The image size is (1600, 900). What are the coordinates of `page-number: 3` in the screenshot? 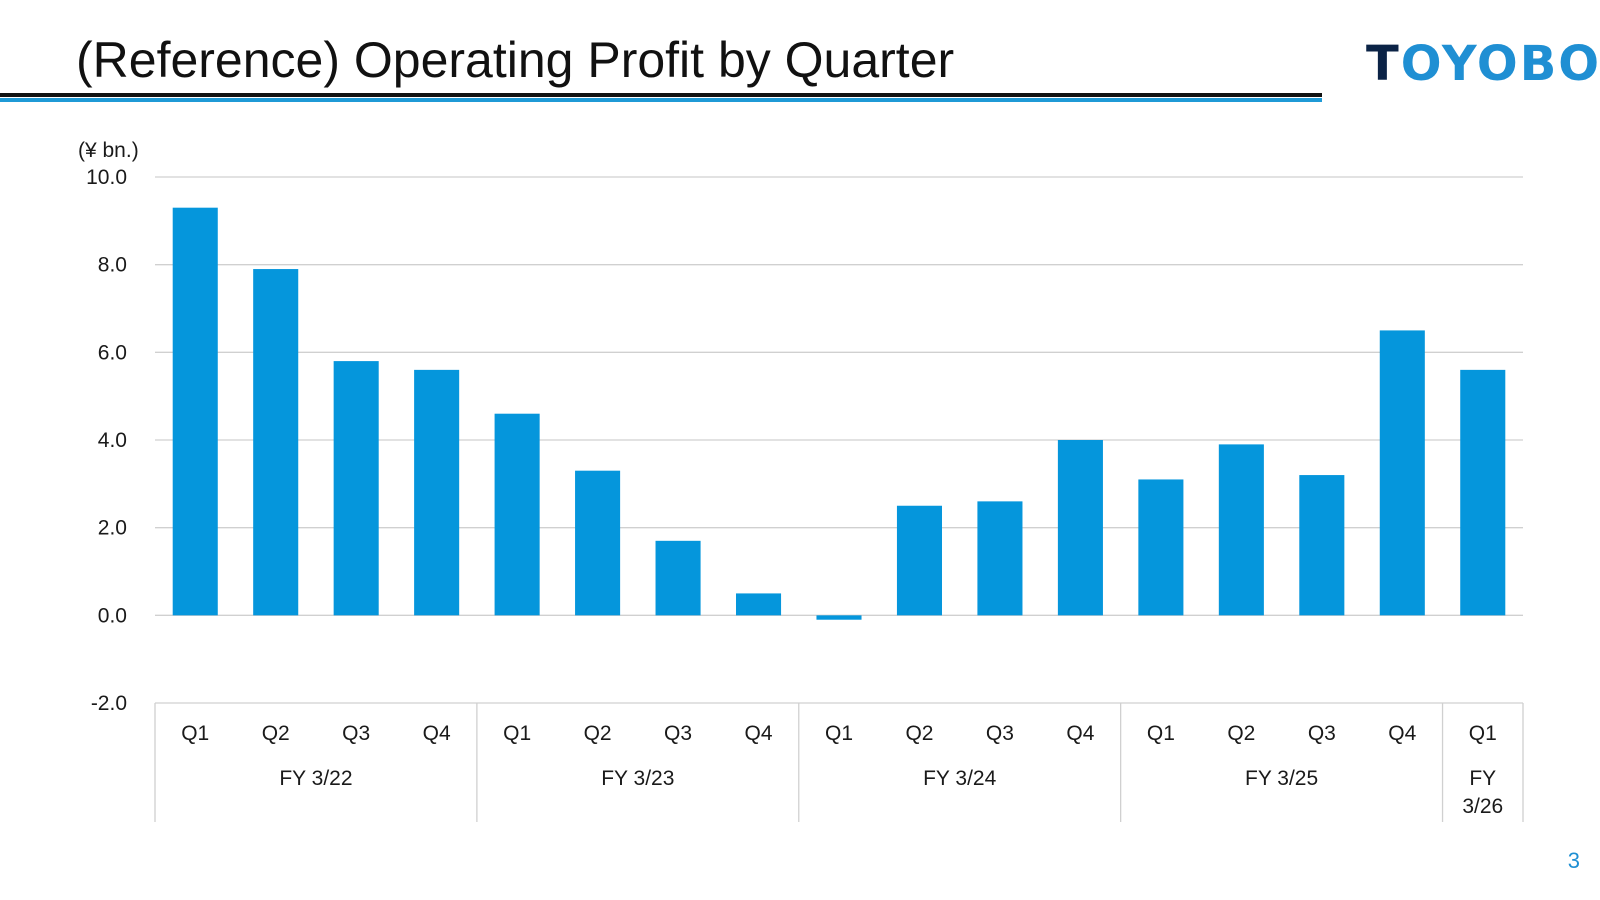 It's located at (1573, 860).